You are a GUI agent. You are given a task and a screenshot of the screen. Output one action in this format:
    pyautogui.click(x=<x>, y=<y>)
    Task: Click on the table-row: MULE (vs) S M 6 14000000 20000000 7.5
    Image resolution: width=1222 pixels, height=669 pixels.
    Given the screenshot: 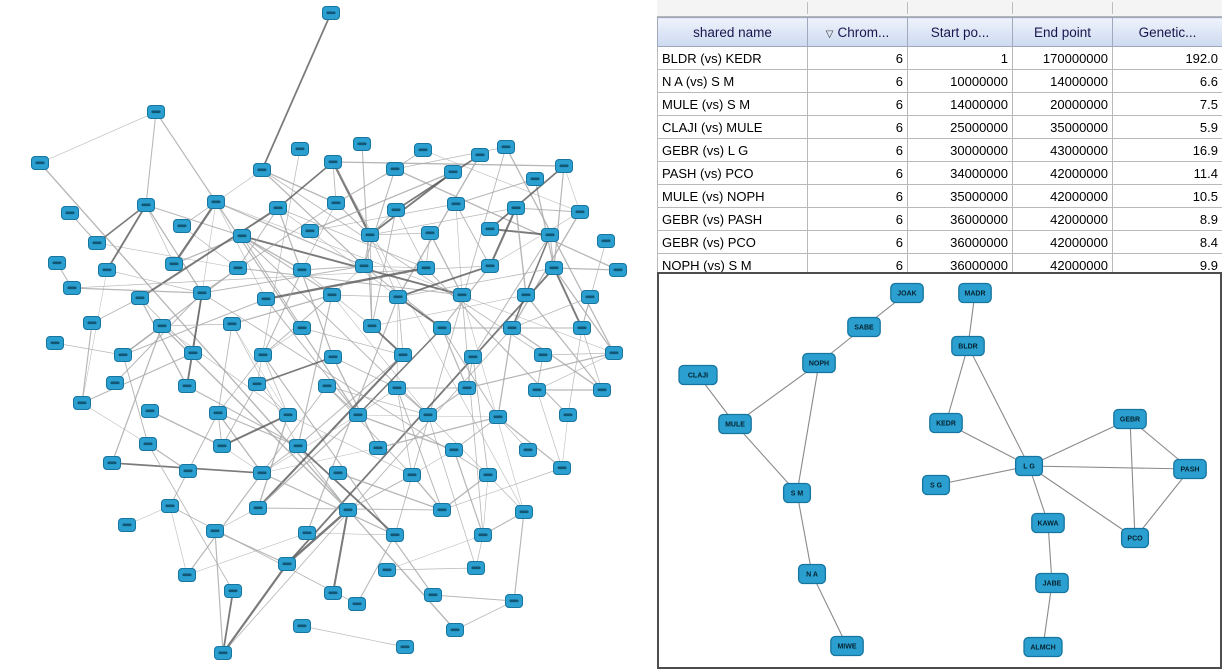 What is the action you would take?
    pyautogui.click(x=939, y=104)
    